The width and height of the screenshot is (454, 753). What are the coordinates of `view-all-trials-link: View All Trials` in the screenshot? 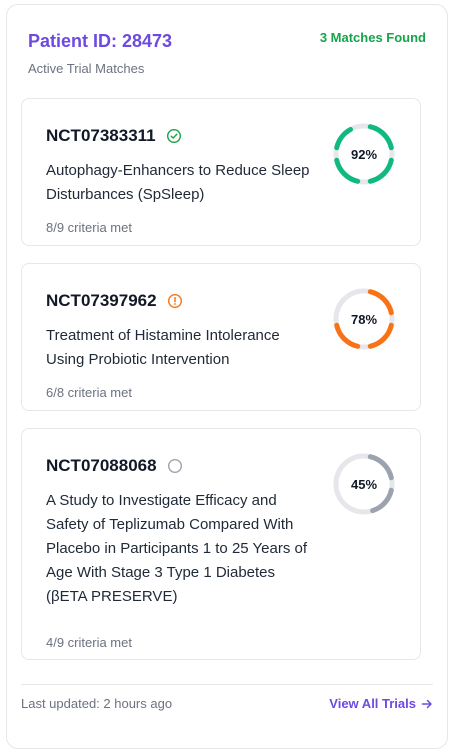 It's located at (381, 704).